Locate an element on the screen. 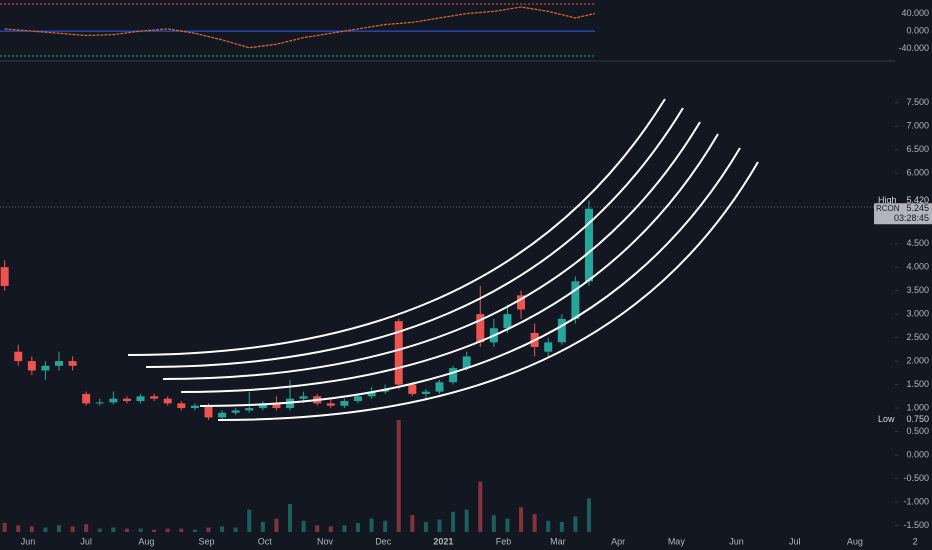 The image size is (932, 550). osc-tick-label: 0.000 is located at coordinates (917, 30).